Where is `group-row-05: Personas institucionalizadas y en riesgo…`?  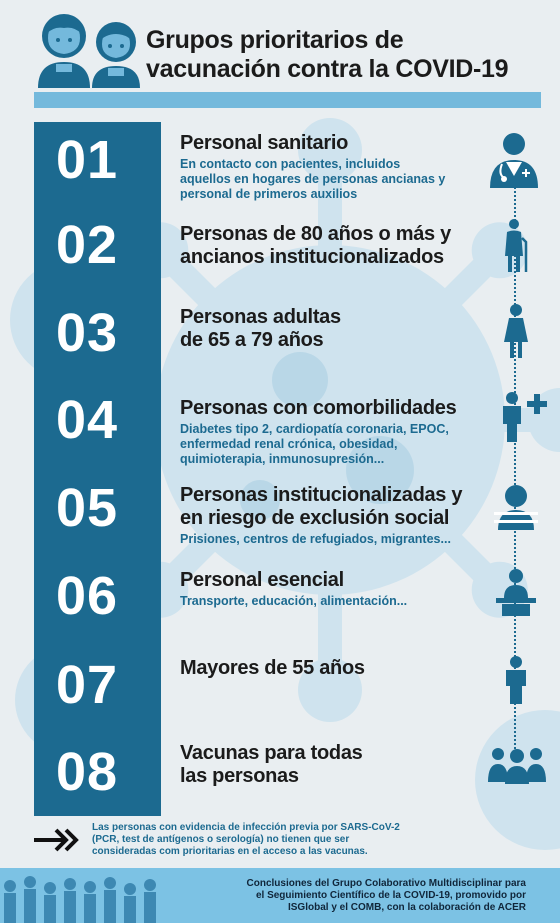
group-row-05: Personas institucionalizadas y en riesgo… is located at coordinates (321, 515).